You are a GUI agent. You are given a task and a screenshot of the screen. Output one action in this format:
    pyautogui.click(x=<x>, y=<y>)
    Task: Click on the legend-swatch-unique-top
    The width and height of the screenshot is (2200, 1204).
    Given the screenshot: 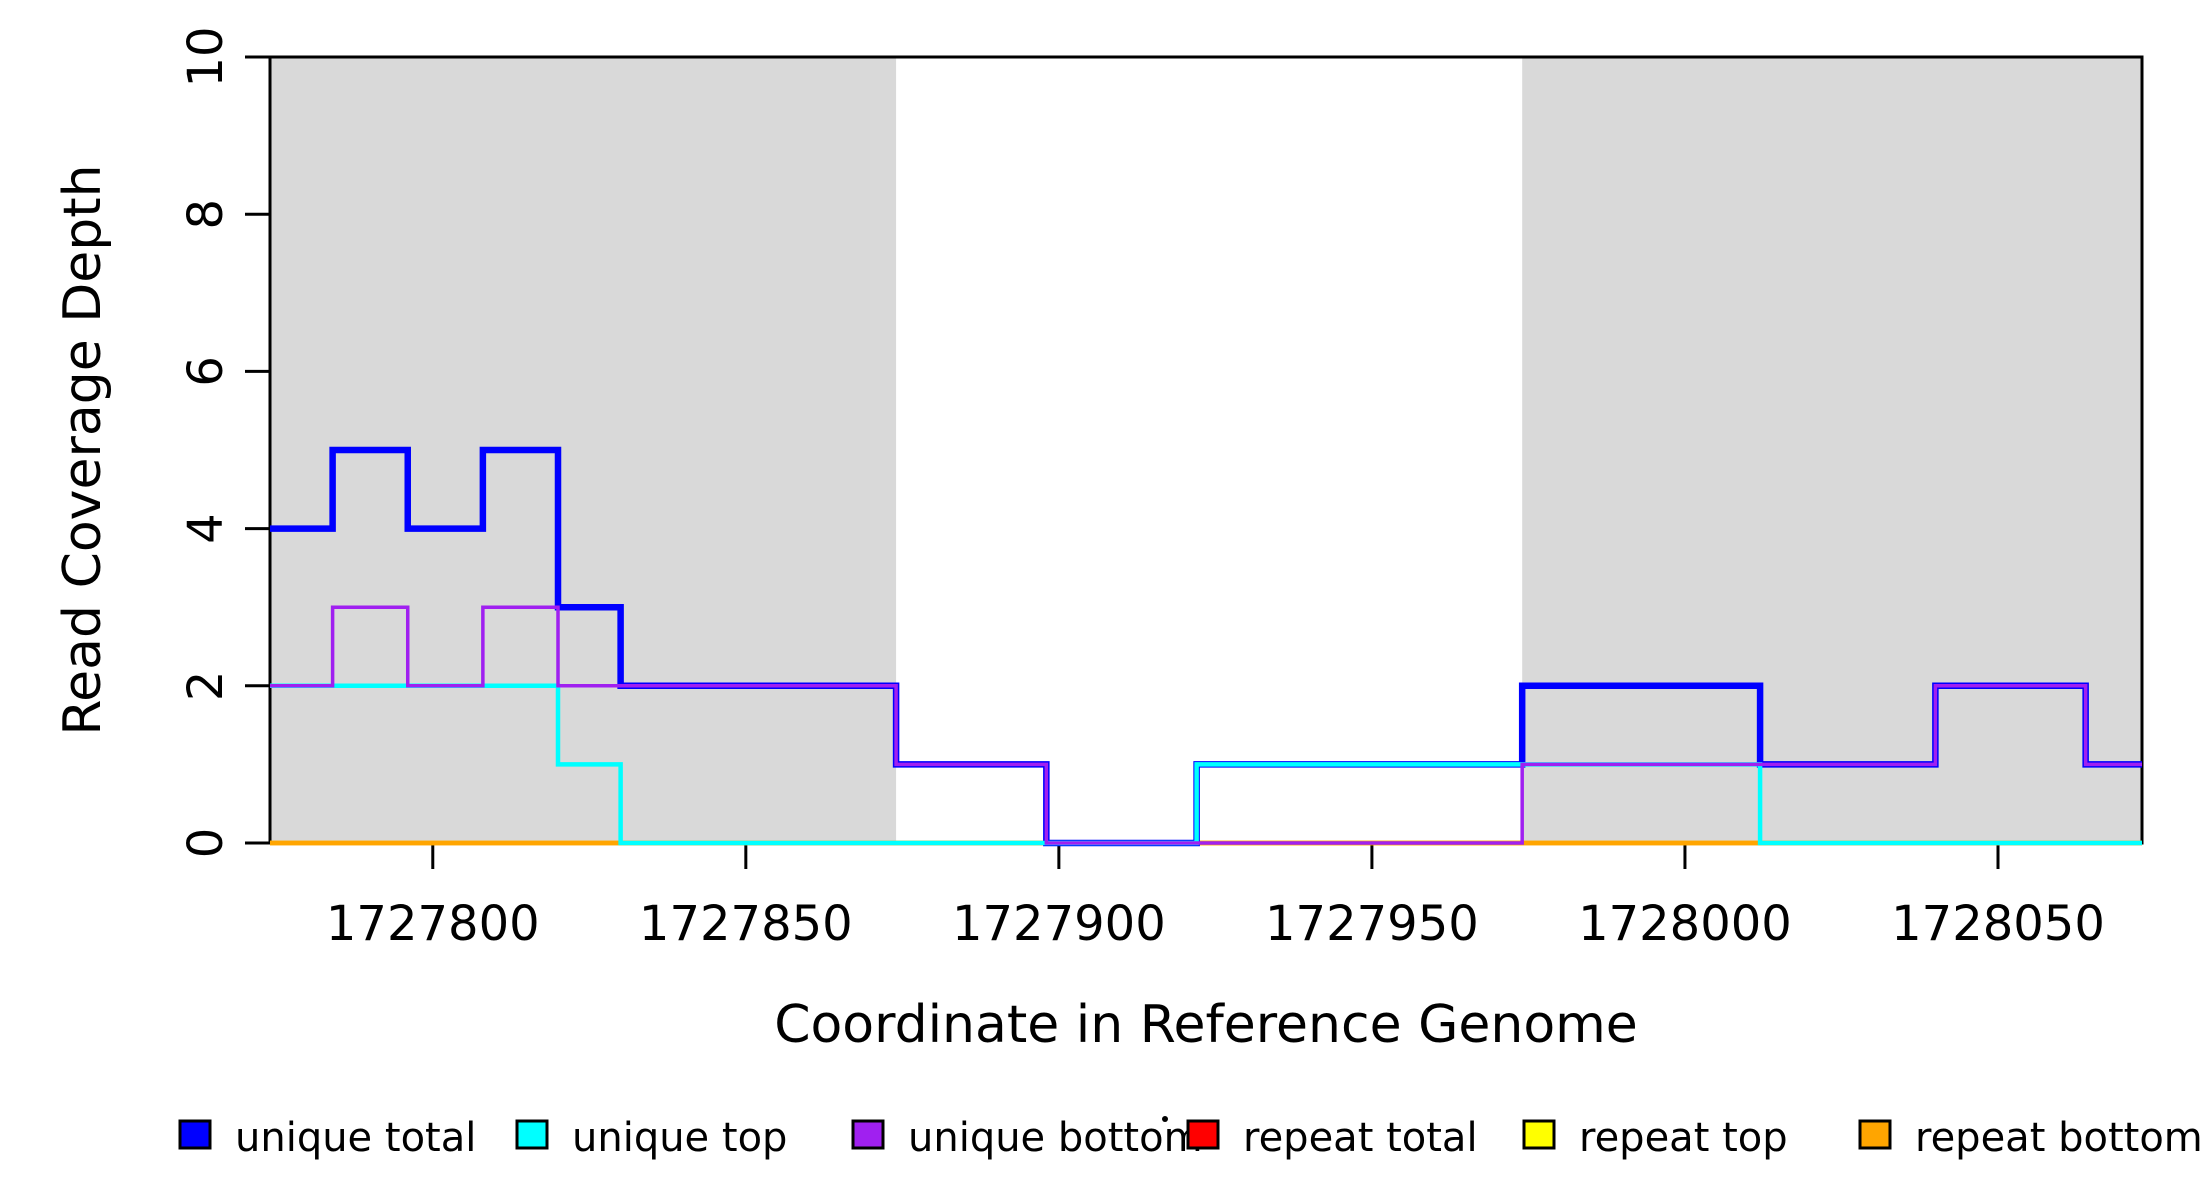 What is the action you would take?
    pyautogui.click(x=532, y=1134)
    